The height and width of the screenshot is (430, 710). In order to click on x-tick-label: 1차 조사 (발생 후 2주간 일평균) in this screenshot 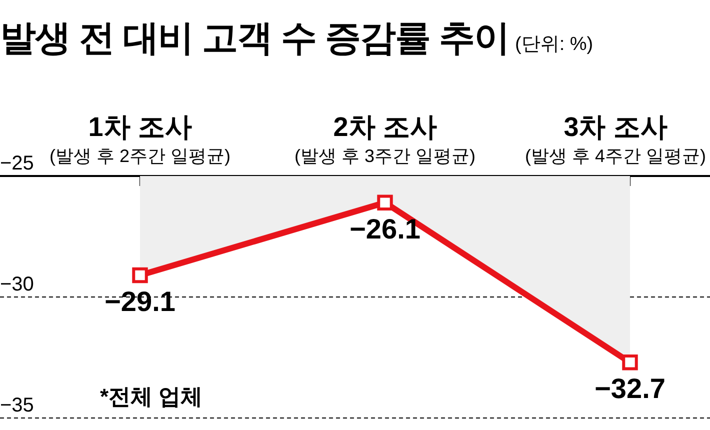, I will do `click(140, 139)`.